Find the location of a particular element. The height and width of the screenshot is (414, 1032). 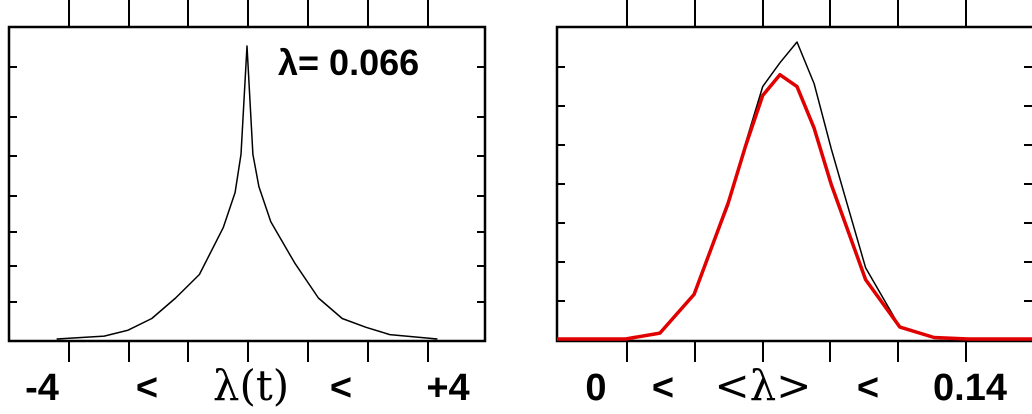

right-x-labels: 0 < <λ> < 0.14 is located at coordinates (796, 385).